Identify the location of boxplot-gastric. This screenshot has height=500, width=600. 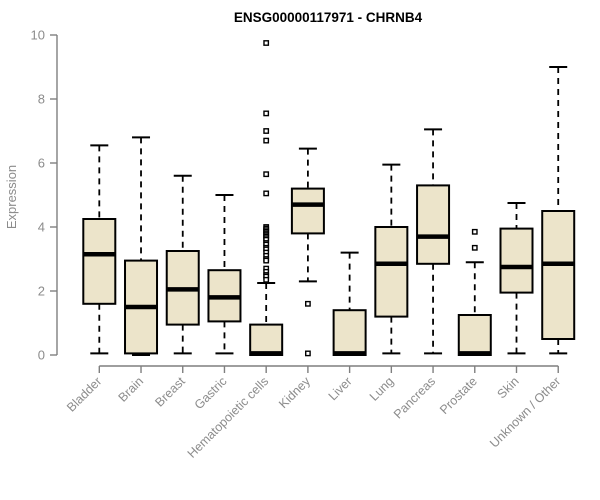
(224, 274).